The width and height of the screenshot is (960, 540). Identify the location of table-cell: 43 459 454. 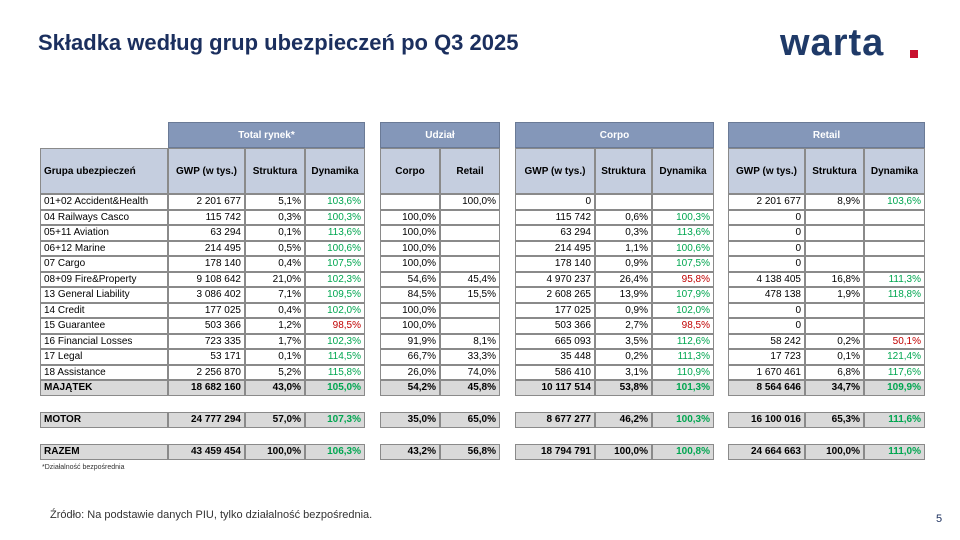
(206, 452).